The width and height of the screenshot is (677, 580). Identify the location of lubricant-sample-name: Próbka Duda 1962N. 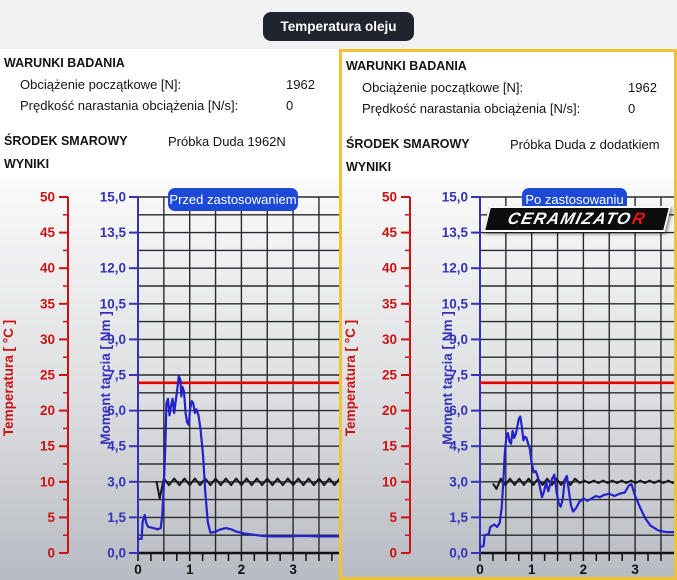
(227, 141).